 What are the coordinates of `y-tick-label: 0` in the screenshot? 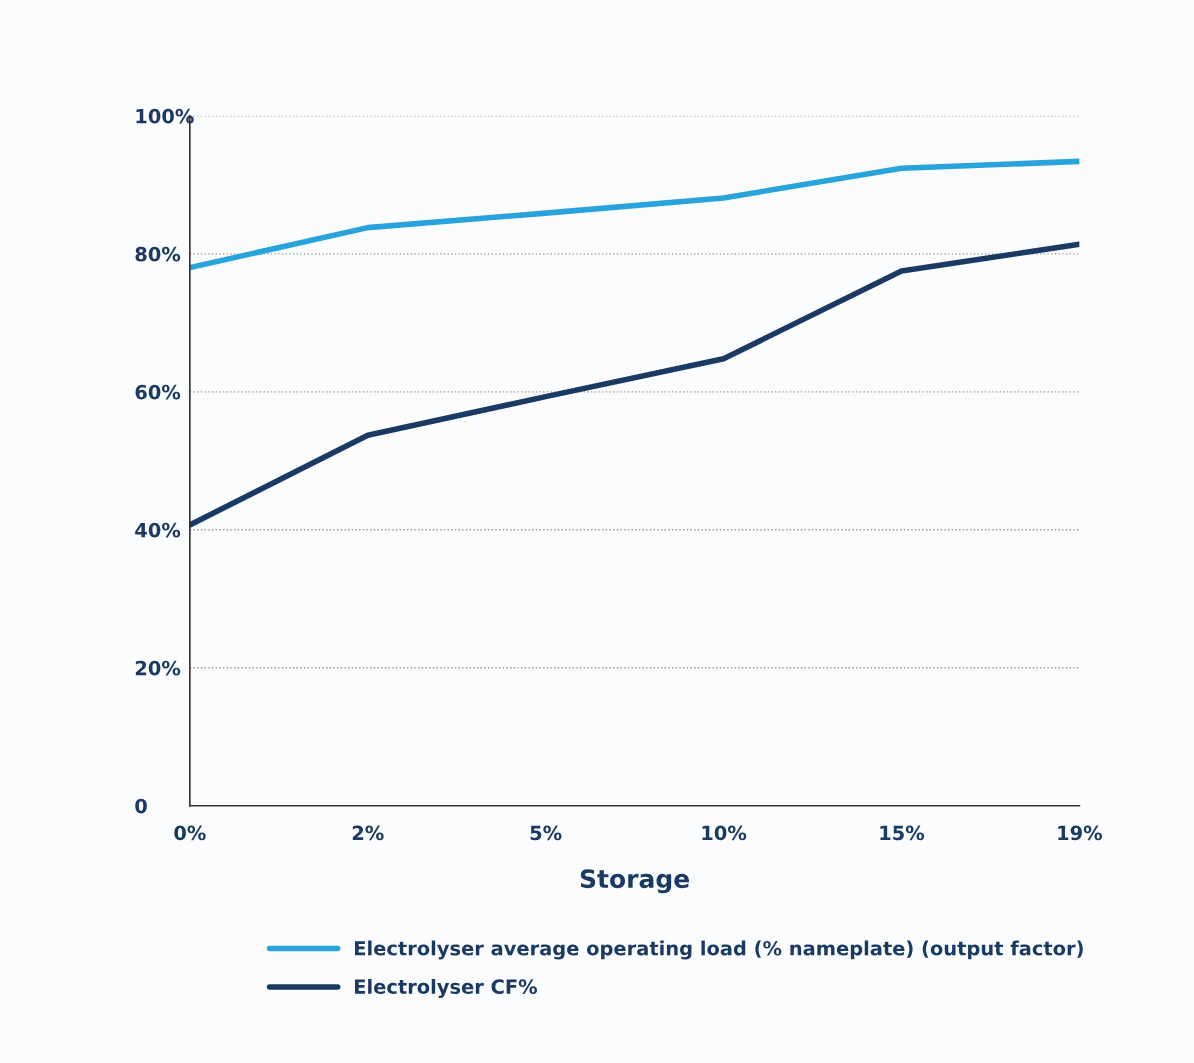 It's located at (141, 806).